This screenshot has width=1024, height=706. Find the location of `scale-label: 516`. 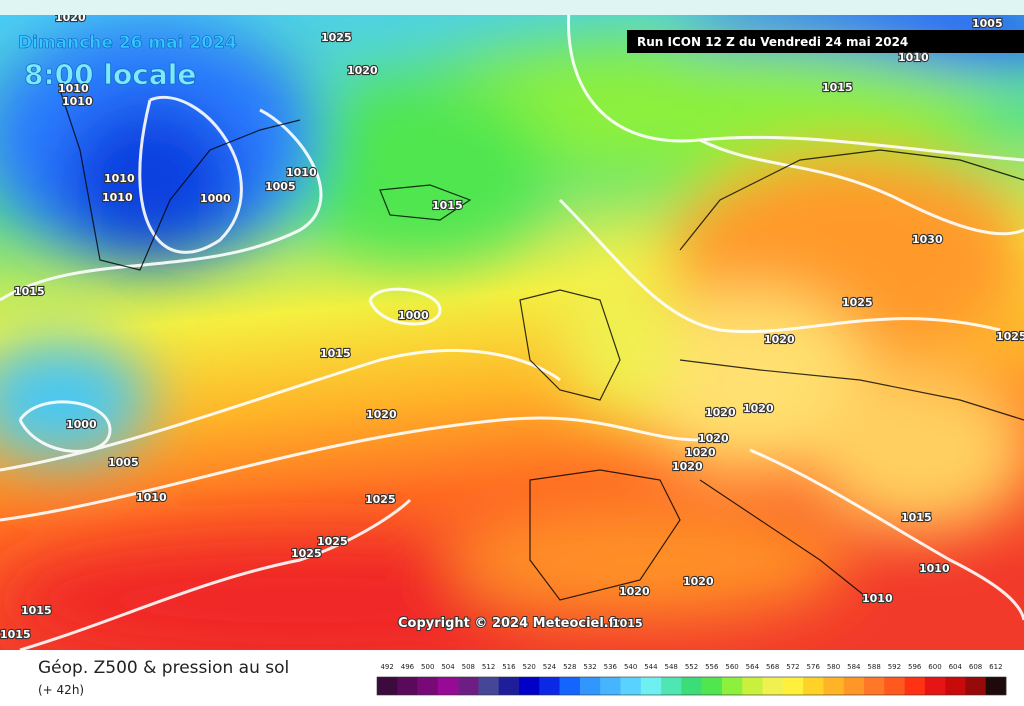

scale-label: 516 is located at coordinates (509, 667).